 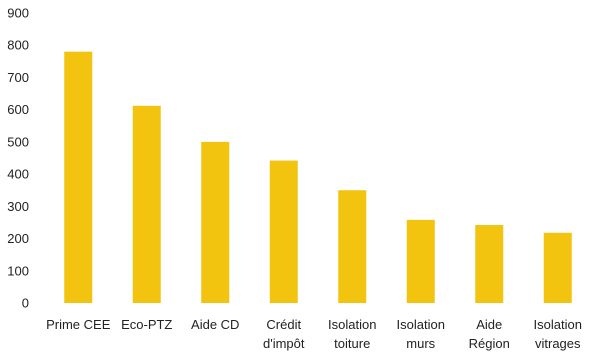 What do you see at coordinates (146, 324) in the screenshot?
I see `x-tick-label: Eco-PTZ` at bounding box center [146, 324].